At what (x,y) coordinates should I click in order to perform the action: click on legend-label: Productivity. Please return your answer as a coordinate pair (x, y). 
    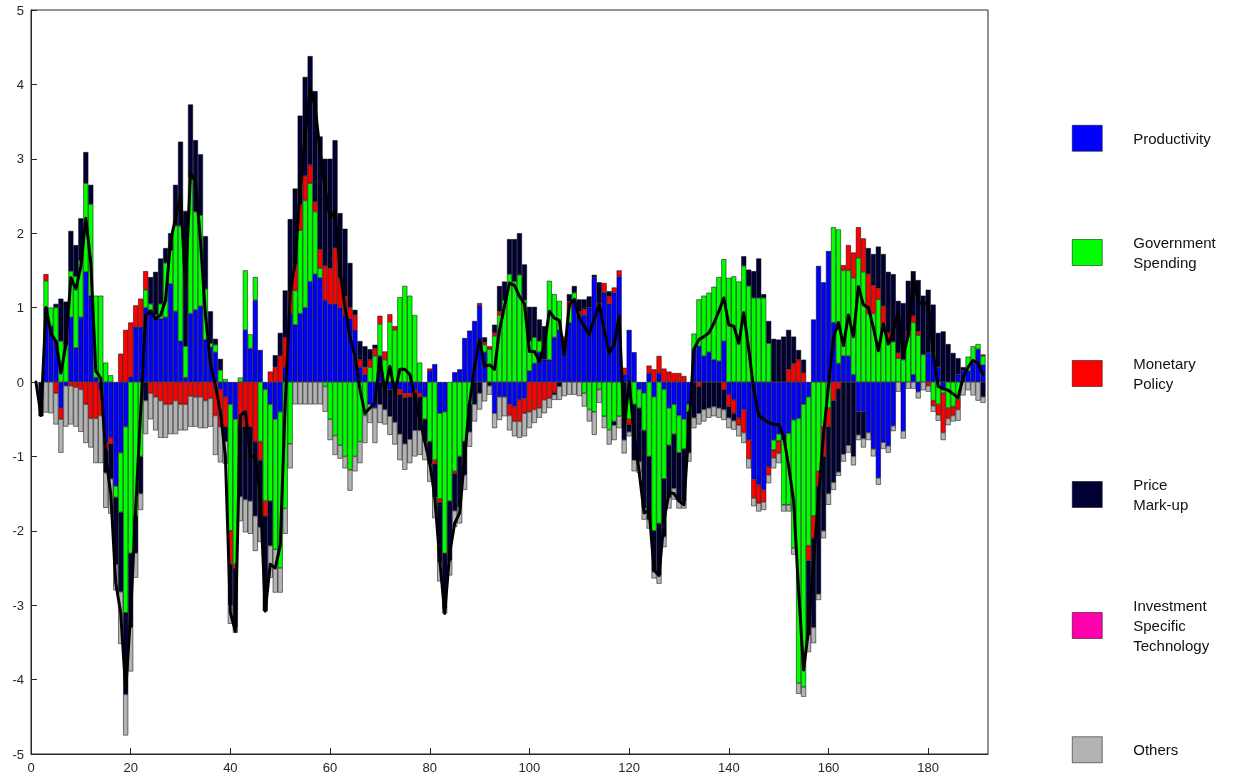
    Looking at the image, I should click on (1172, 138).